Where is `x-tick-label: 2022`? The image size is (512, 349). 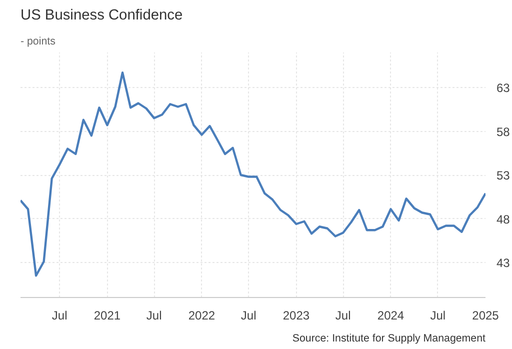 x-tick-label: 2022 is located at coordinates (202, 315).